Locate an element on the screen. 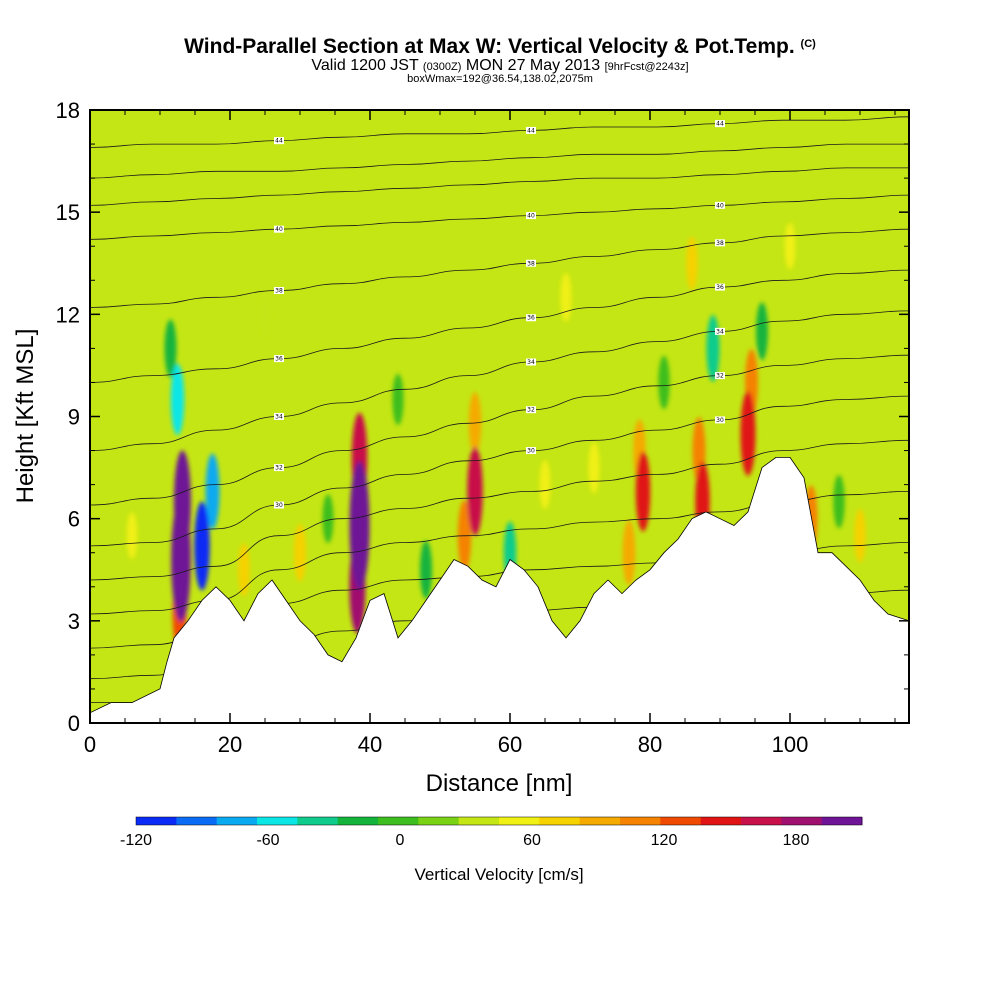 The height and width of the screenshot is (1000, 1000). x-tick-label: 20 is located at coordinates (230, 744).